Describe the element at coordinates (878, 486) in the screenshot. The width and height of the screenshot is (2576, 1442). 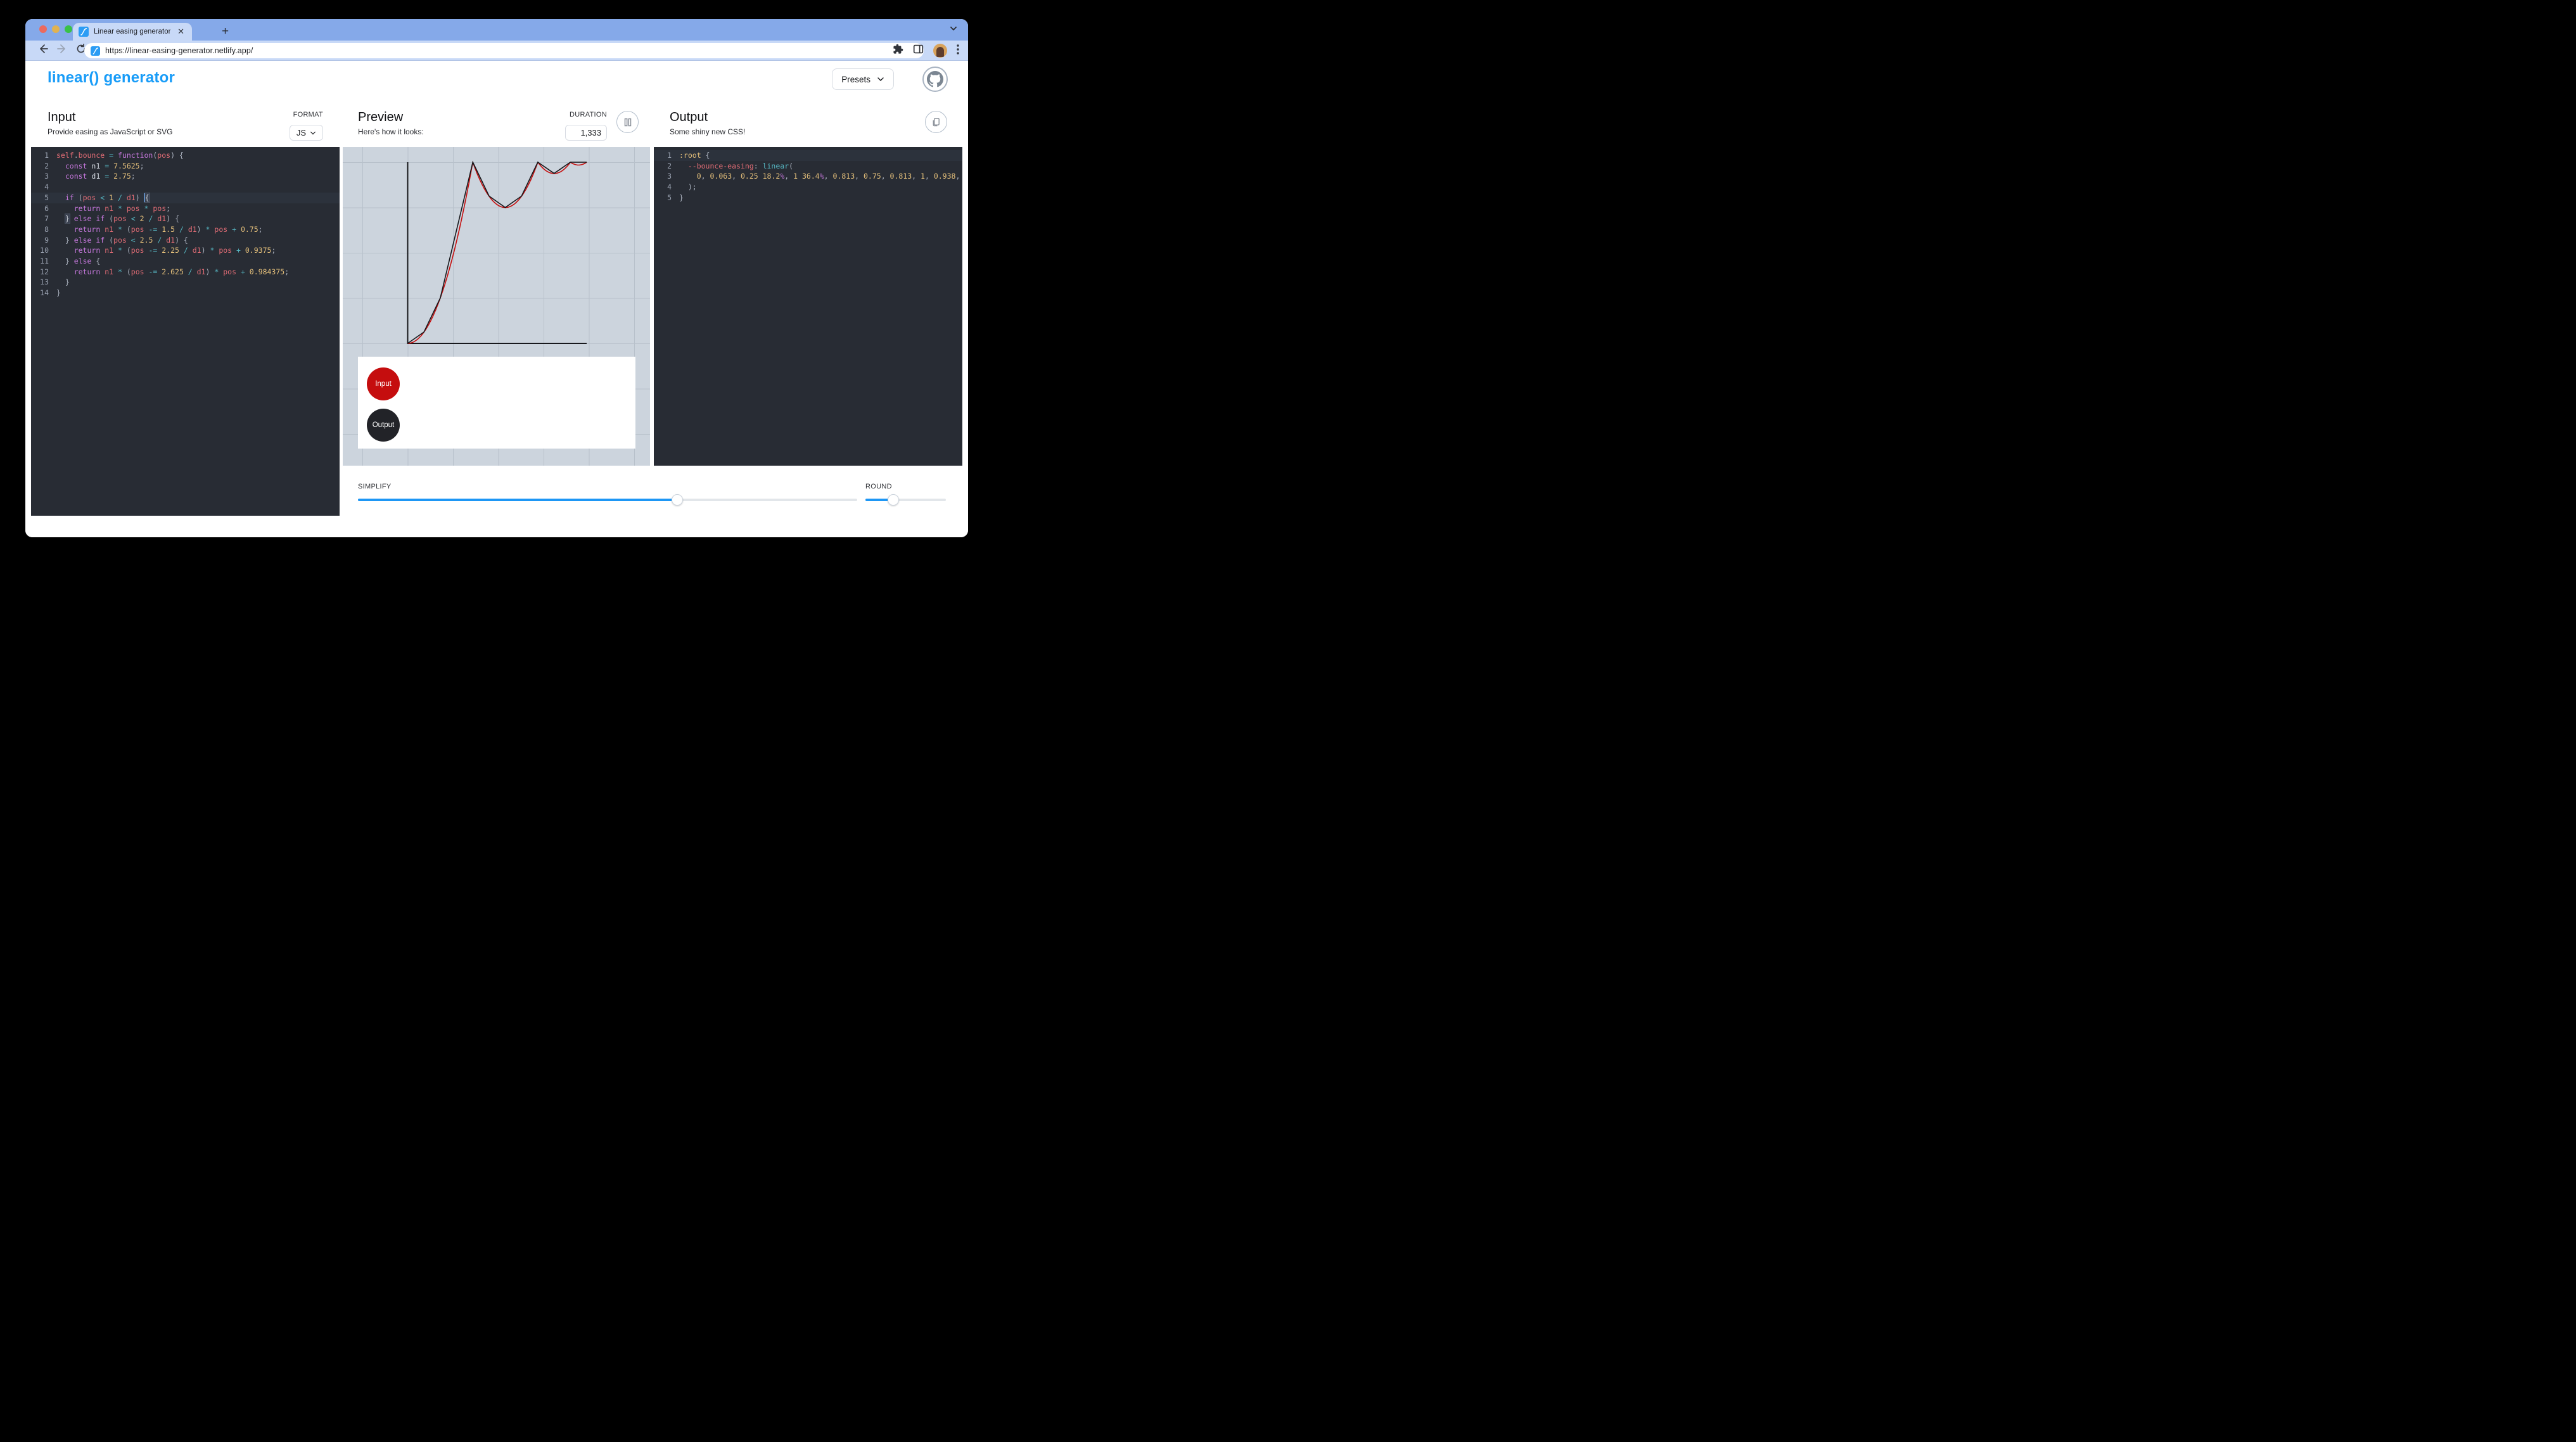
I see `round-label: ROUND` at that location.